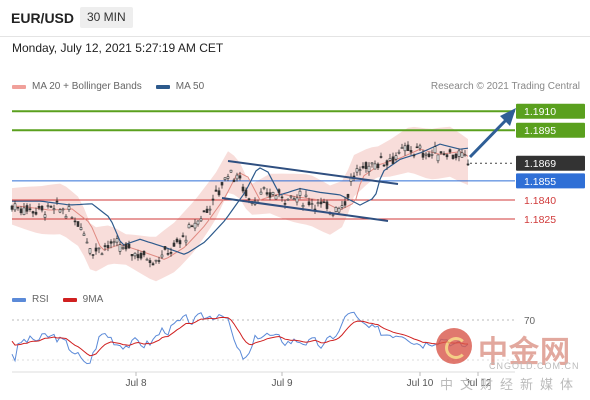 This screenshot has height=400, width=590. What do you see at coordinates (508, 117) in the screenshot?
I see `arrow-head` at bounding box center [508, 117].